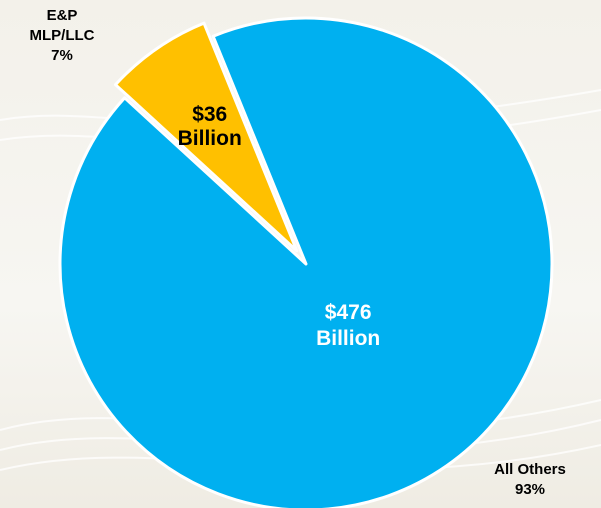 This screenshot has width=601, height=508. I want to click on slice-category-label-line: All Others, so click(530, 469).